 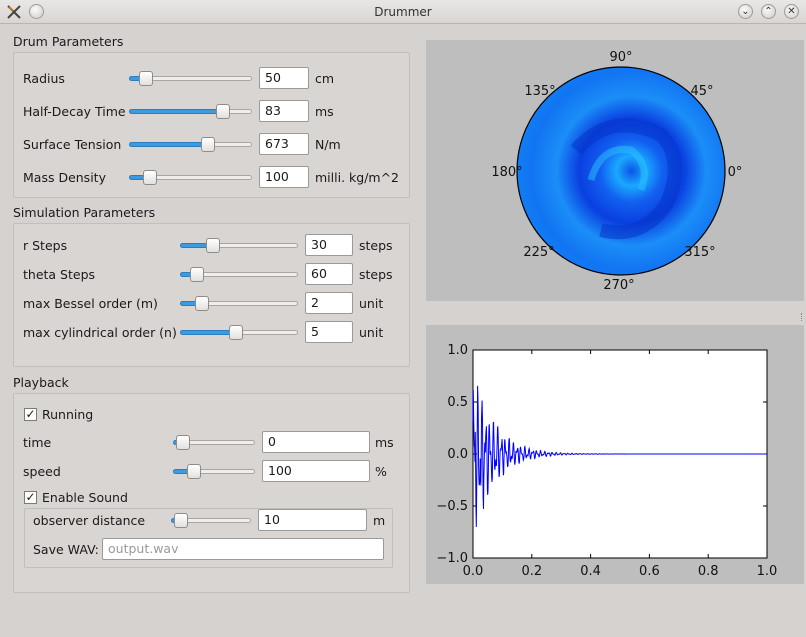 What do you see at coordinates (621, 171) in the screenshot?
I see `drum-surface` at bounding box center [621, 171].